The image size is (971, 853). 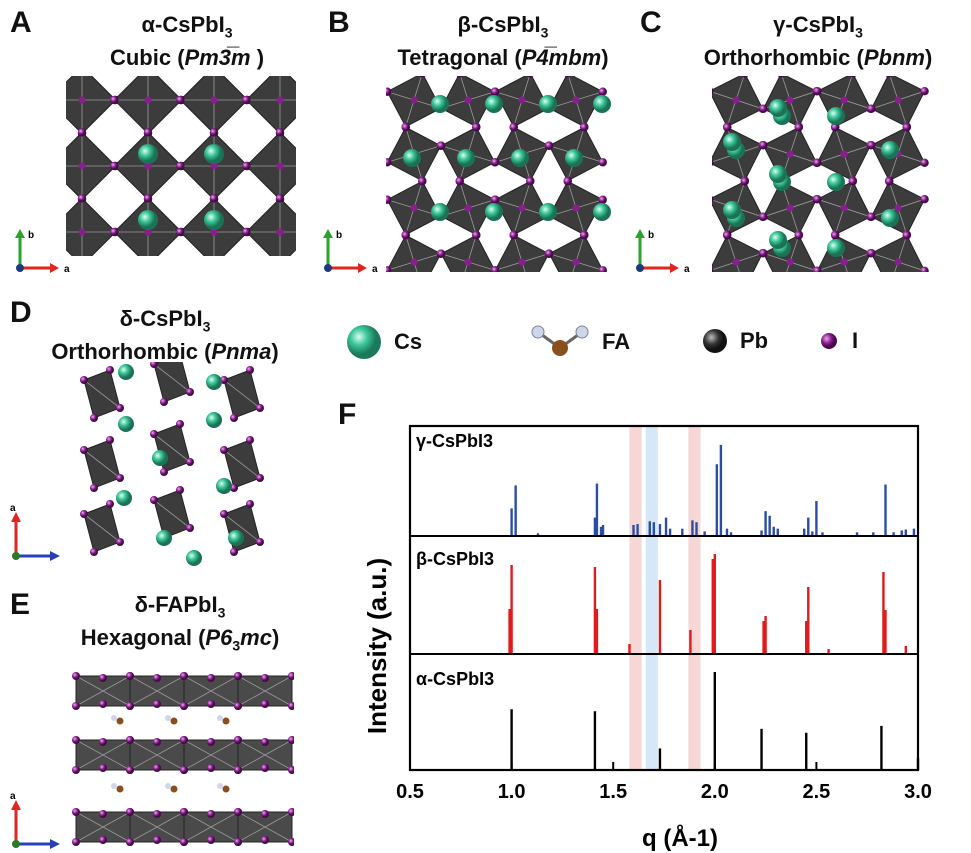 I want to click on axis-triad-e: a, so click(x=35, y=820).